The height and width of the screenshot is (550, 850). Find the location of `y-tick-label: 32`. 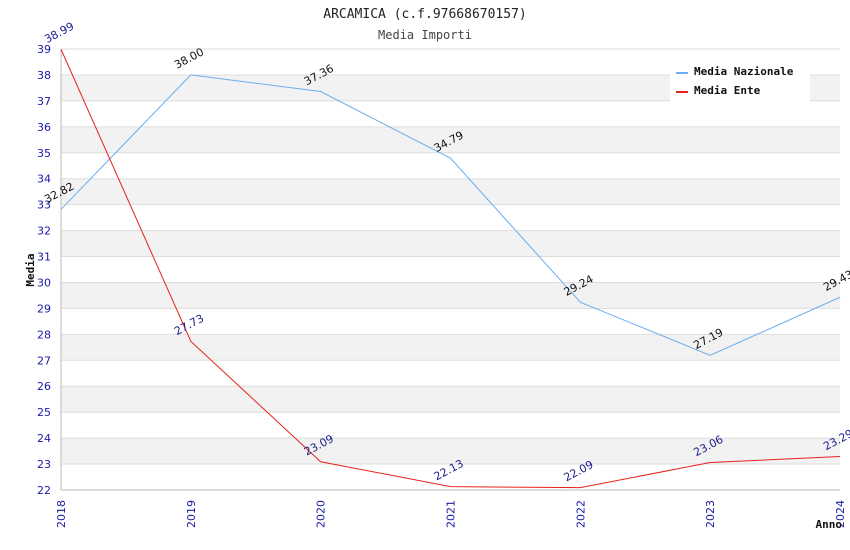

y-tick-label: 32 is located at coordinates (44, 231).